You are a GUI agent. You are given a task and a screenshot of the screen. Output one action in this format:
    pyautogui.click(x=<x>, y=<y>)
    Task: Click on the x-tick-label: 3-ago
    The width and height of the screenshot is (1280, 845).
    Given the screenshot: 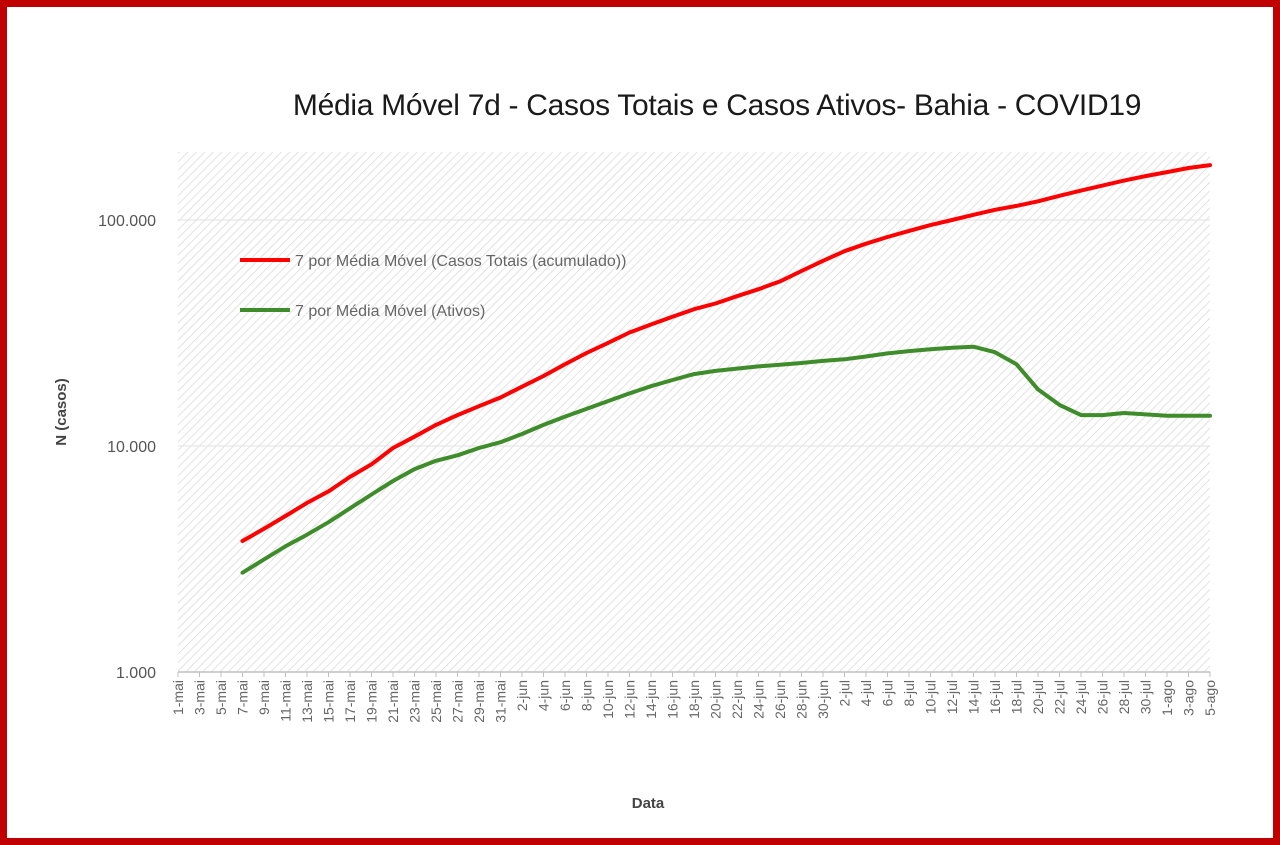 What is the action you would take?
    pyautogui.click(x=1189, y=698)
    